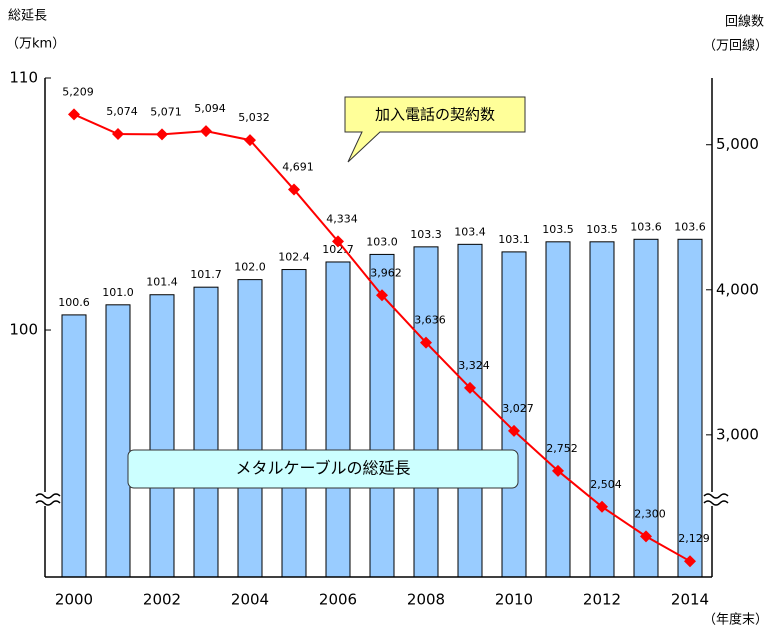 This screenshot has height=633, width=772. I want to click on line-value-label: 4,691, so click(298, 167).